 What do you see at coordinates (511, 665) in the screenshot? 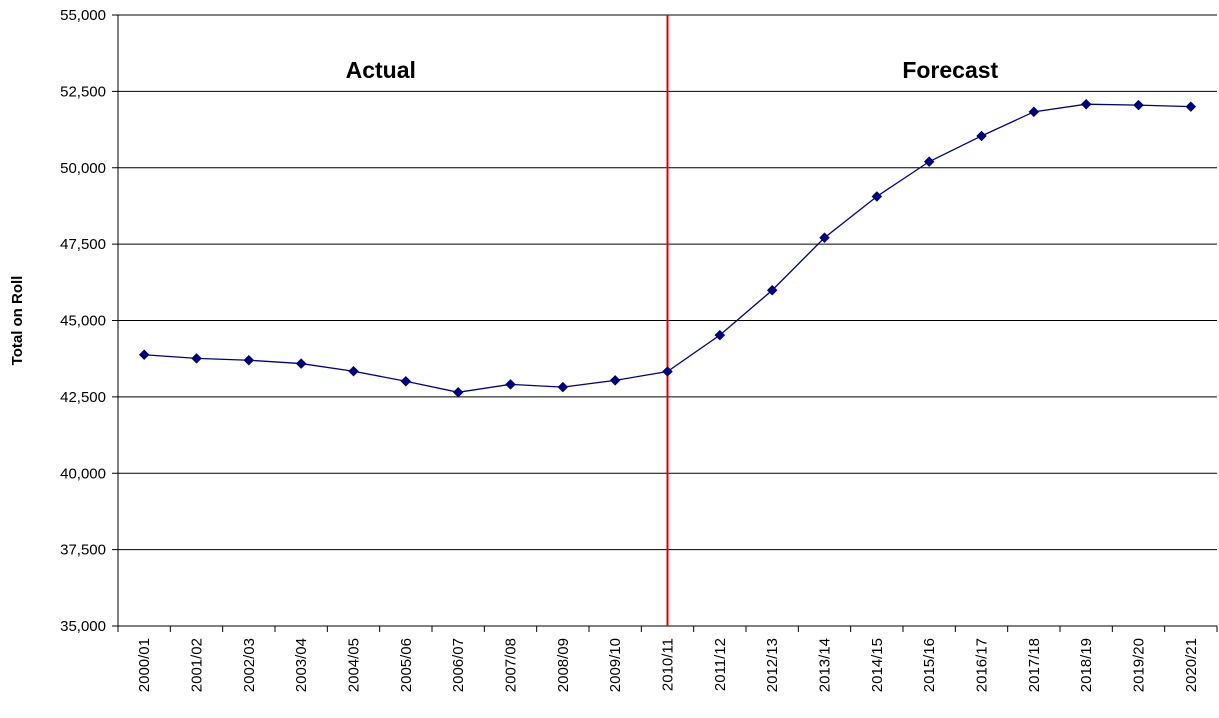
I see `x-tick-label: 2007/08` at bounding box center [511, 665].